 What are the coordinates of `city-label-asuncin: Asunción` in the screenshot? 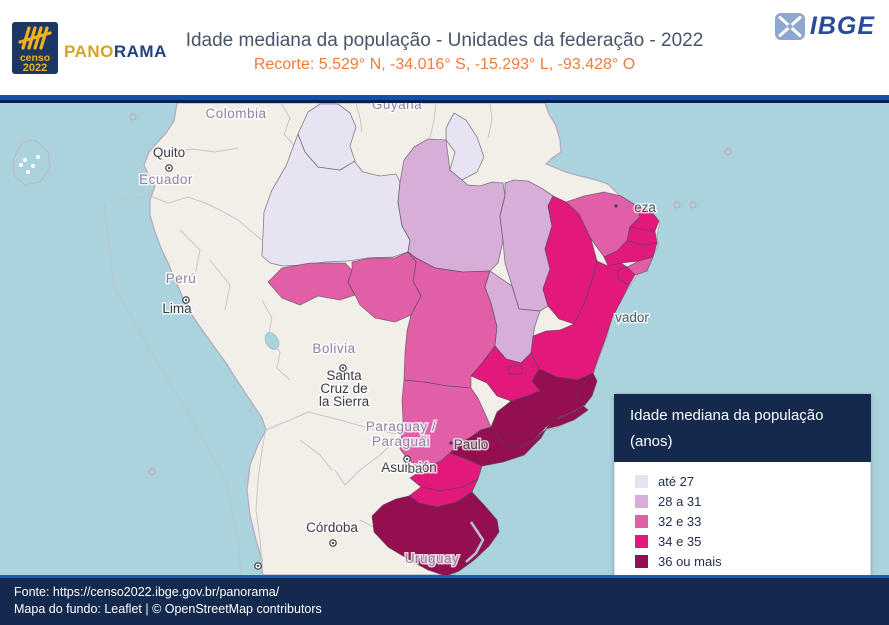 It's located at (409, 467).